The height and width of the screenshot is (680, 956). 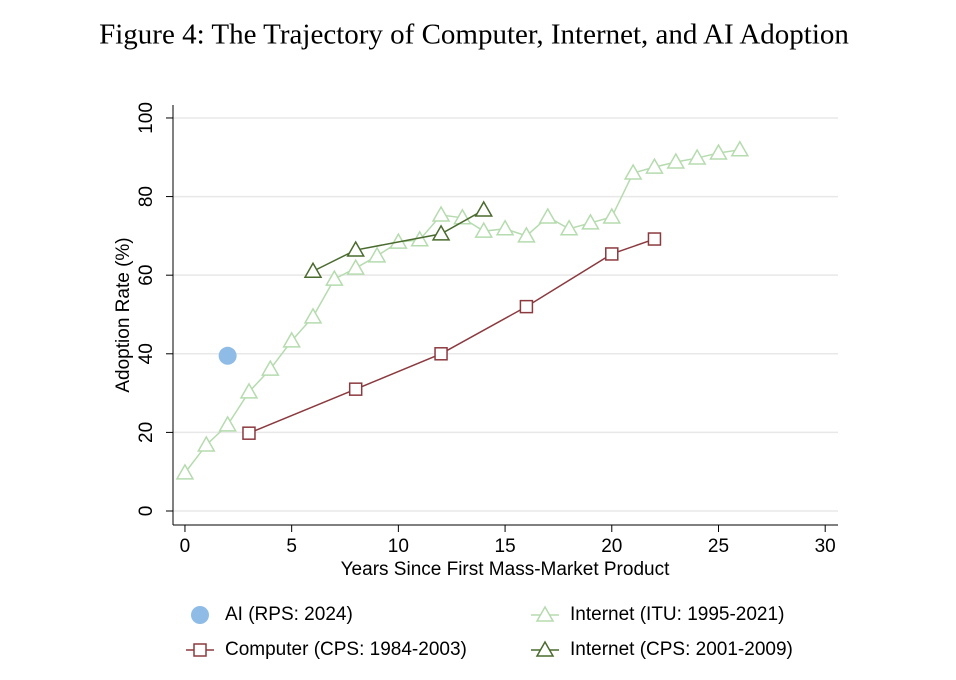 What do you see at coordinates (611, 546) in the screenshot?
I see `x-tick-label: 20` at bounding box center [611, 546].